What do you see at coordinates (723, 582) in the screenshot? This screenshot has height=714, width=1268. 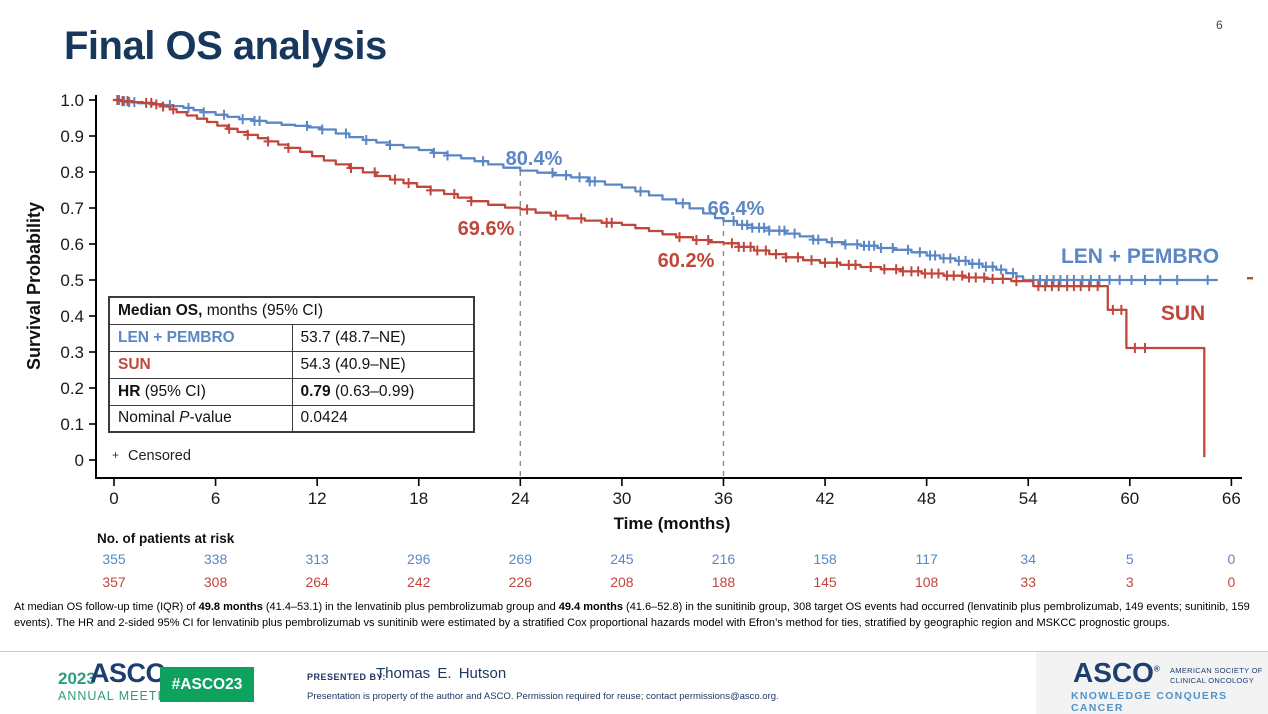 I see `at-risk-value: 188` at bounding box center [723, 582].